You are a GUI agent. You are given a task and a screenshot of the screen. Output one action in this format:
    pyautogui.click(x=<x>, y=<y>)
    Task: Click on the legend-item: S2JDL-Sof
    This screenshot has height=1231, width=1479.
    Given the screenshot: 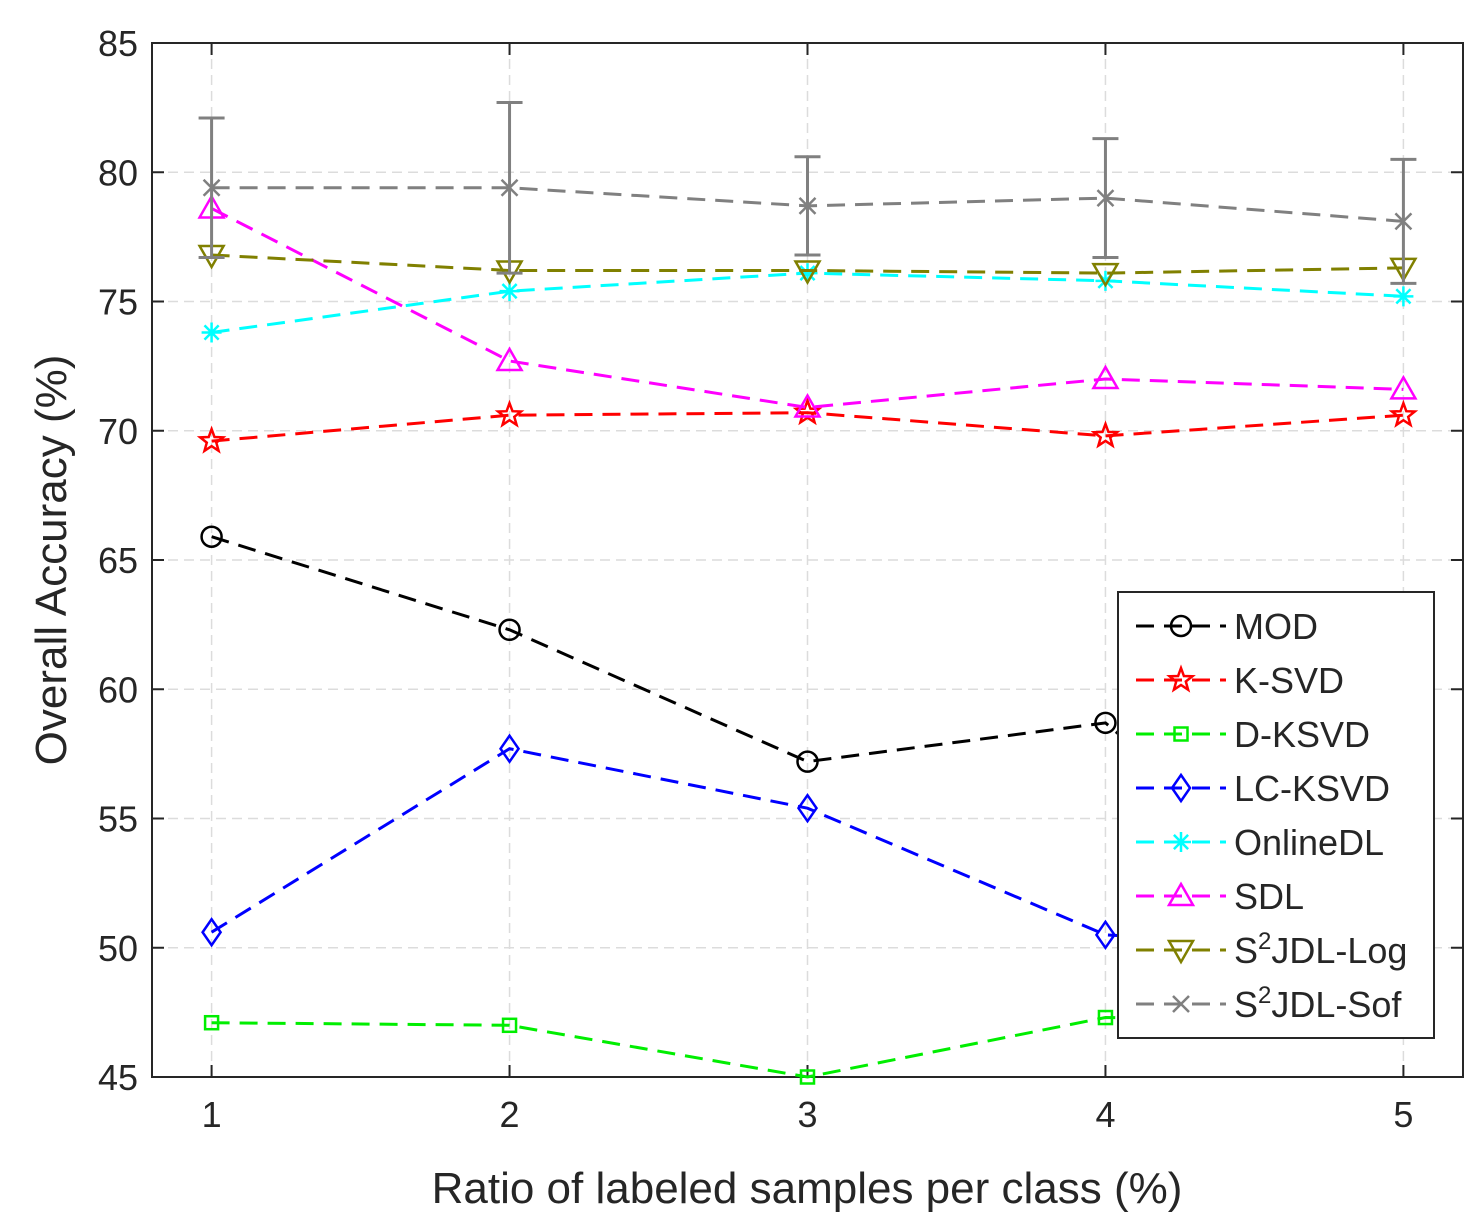 What is the action you would take?
    pyautogui.click(x=1269, y=1003)
    